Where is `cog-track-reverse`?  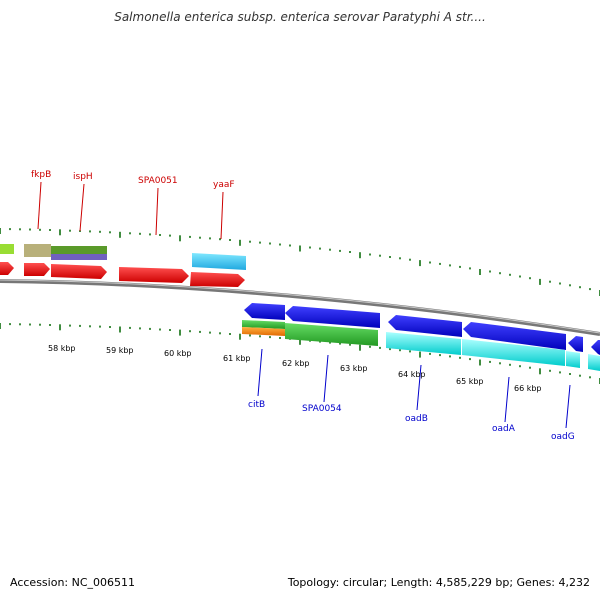
cog-track-reverse is located at coordinates (421, 345).